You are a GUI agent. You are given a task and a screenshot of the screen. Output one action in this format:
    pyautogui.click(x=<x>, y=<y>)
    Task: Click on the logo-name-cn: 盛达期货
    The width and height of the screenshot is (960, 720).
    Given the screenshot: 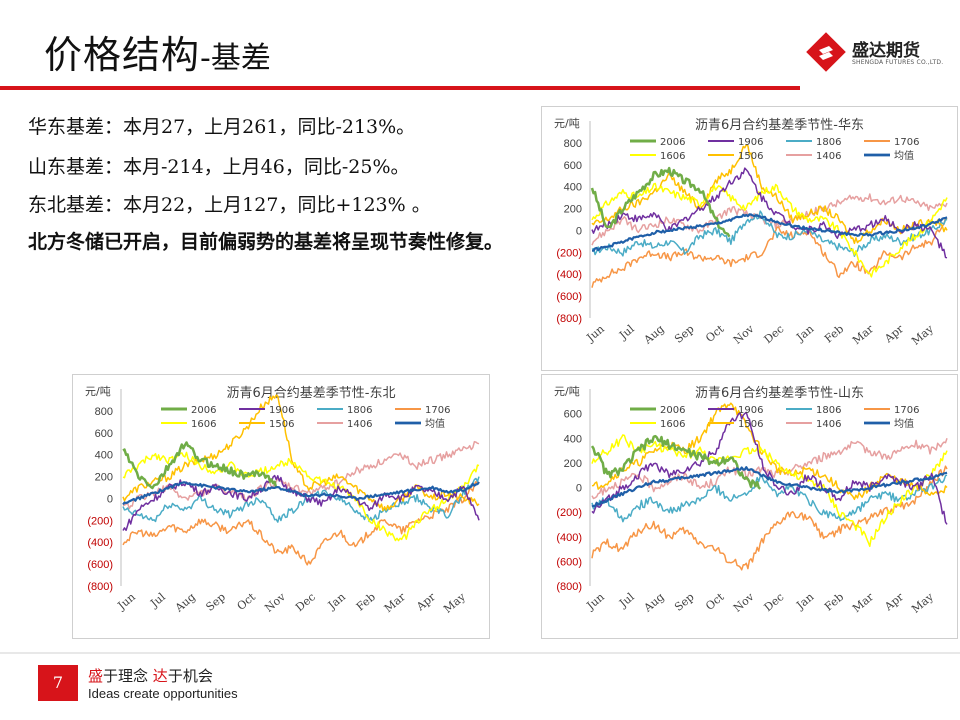 What is the action you would take?
    pyautogui.click(x=886, y=51)
    